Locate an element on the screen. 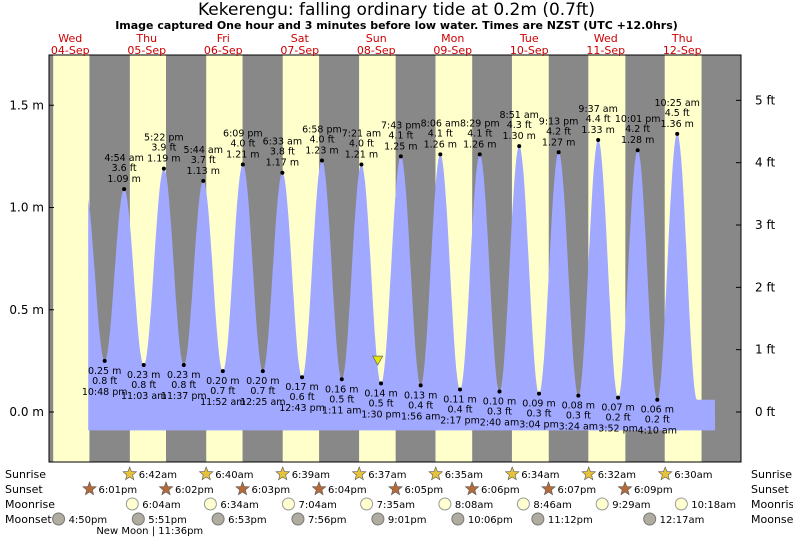 The image size is (793, 538). sunrise-time: 6:39am is located at coordinates (311, 475).